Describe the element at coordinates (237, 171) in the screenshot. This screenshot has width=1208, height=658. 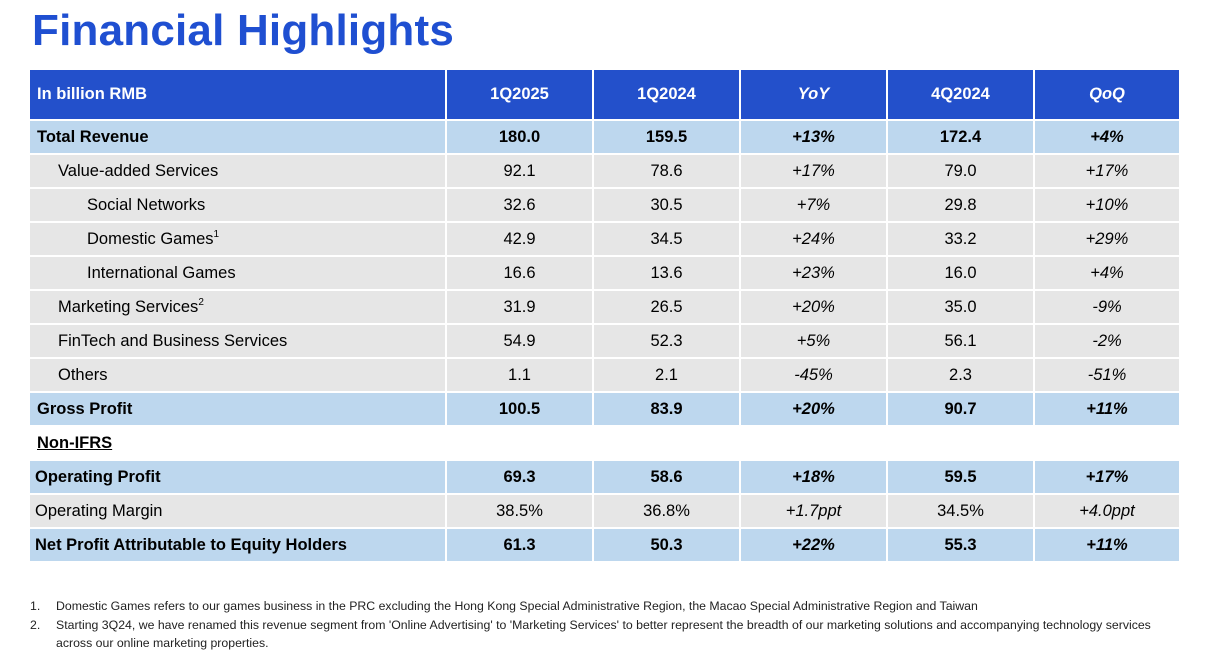
I see `row-label: Value-added Services` at that location.